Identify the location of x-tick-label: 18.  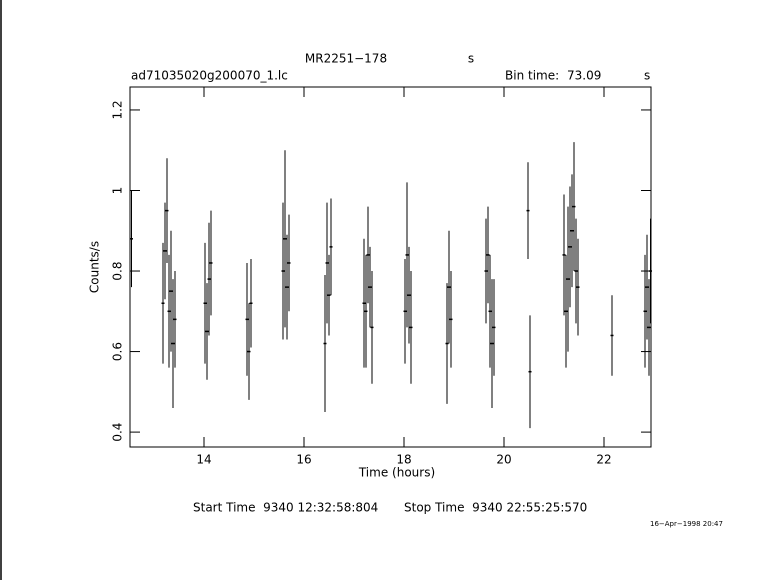
(403, 460).